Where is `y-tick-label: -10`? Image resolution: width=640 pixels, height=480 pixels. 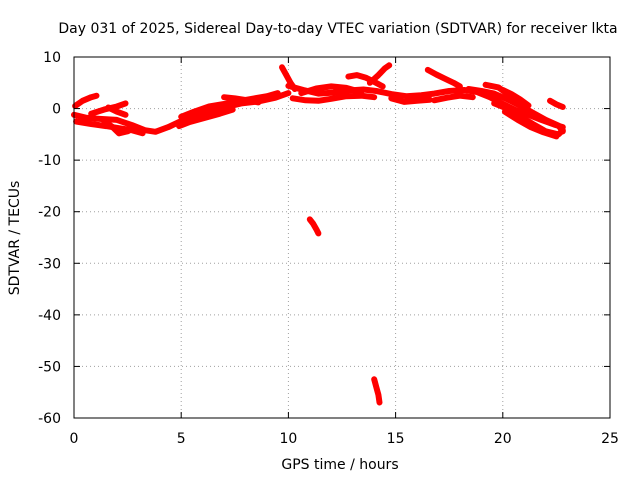 y-tick-label: -10 is located at coordinates (49, 161).